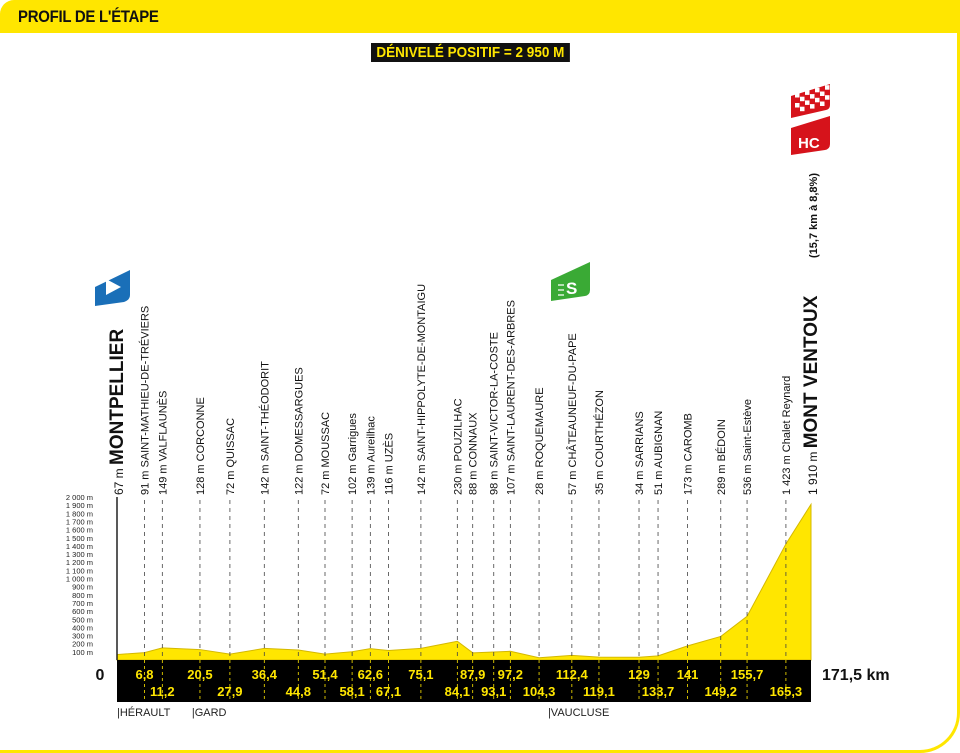 Image resolution: width=960 pixels, height=753 pixels. Describe the element at coordinates (117, 412) in the screenshot. I see `waypoint-label: 67 m MONTPELLIER` at that location.